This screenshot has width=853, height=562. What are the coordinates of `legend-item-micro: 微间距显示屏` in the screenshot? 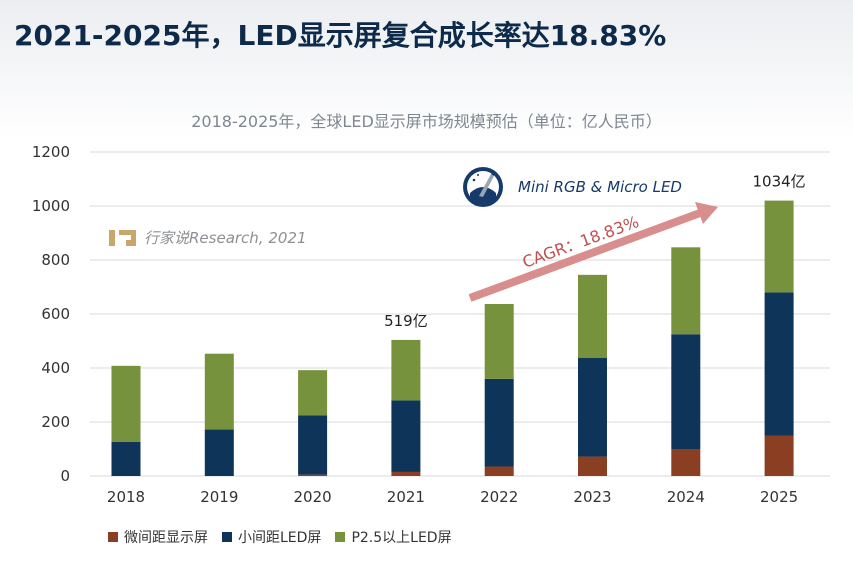 It's located at (158, 537).